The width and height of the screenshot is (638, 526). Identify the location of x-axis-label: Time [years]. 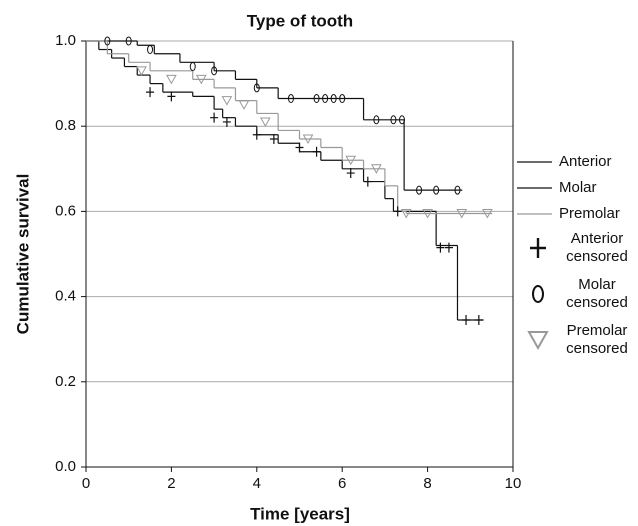
(300, 513).